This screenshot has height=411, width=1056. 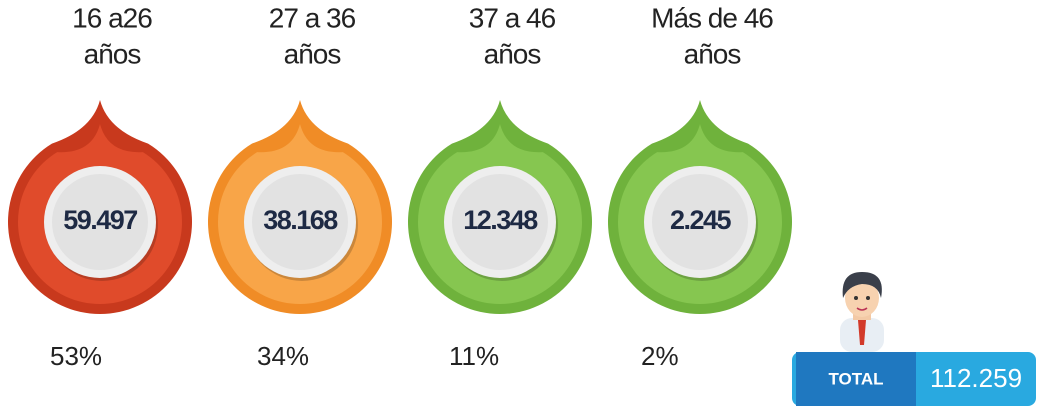 What do you see at coordinates (855, 378) in the screenshot?
I see `total-label: TOTAL` at bounding box center [855, 378].